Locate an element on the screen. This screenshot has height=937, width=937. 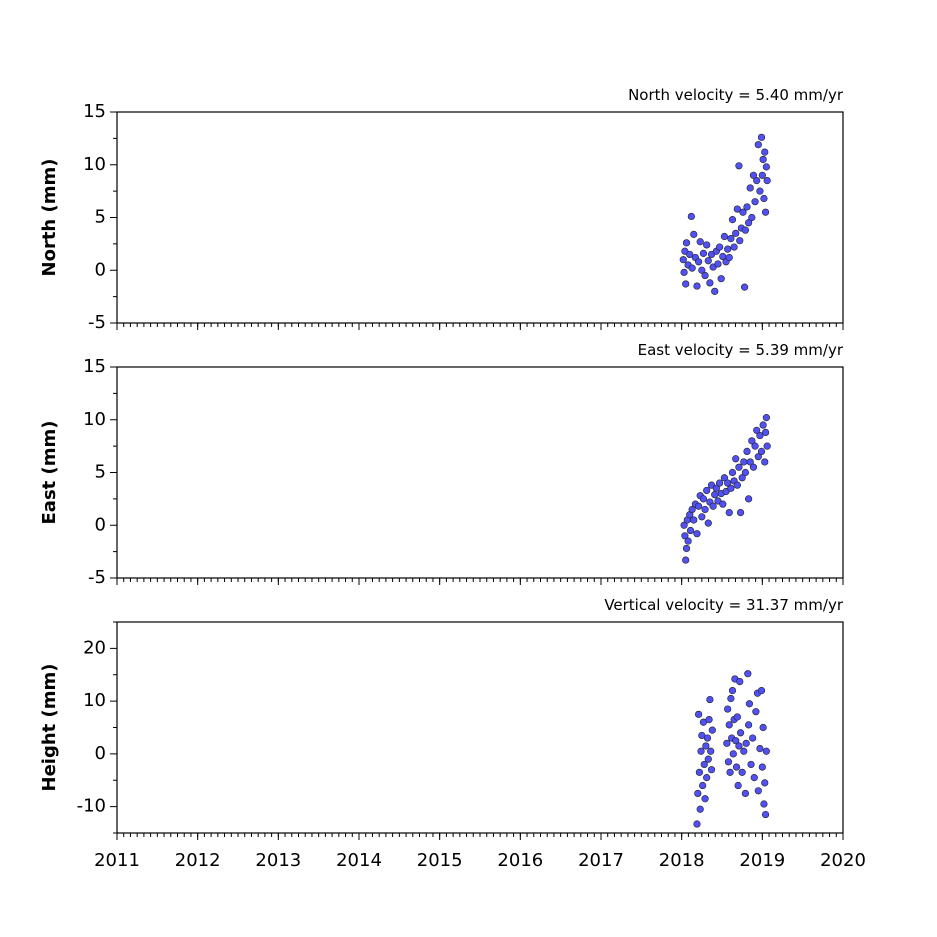
x-tick-label: 2018 is located at coordinates (682, 860).